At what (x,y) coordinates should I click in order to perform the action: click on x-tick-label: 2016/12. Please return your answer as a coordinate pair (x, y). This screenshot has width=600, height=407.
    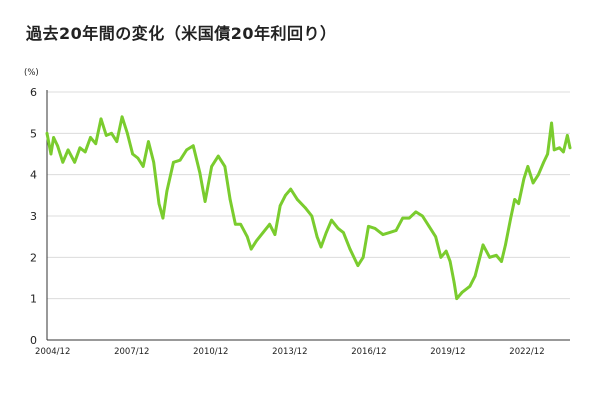
    Looking at the image, I should click on (368, 352).